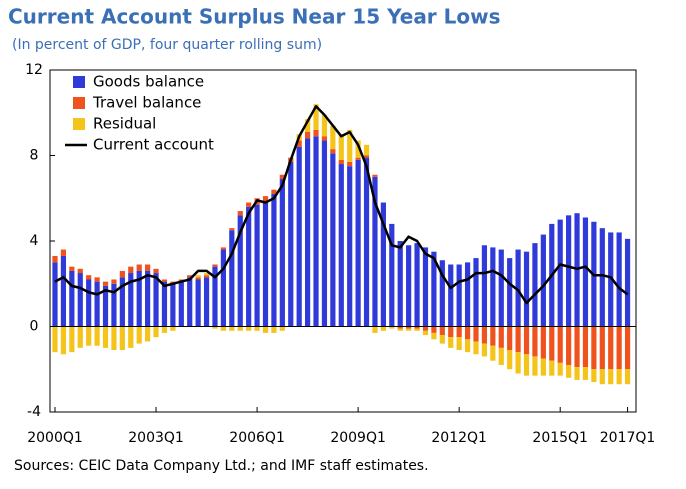 This screenshot has width=686, height=489. Describe the element at coordinates (79, 82) in the screenshot. I see `legend-swatch` at that location.